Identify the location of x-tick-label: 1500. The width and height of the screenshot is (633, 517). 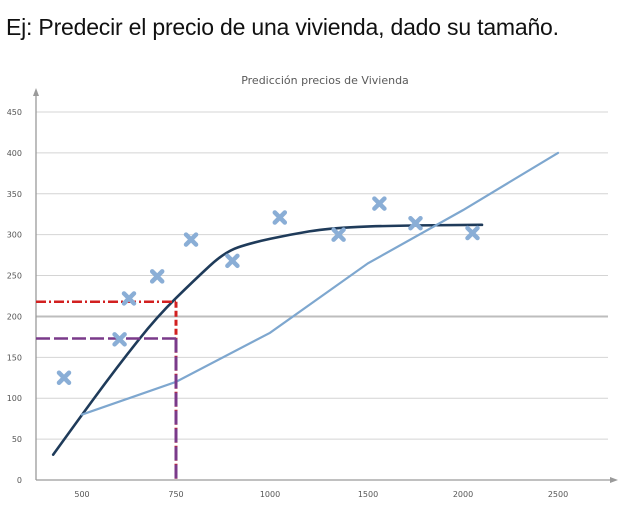
(368, 494).